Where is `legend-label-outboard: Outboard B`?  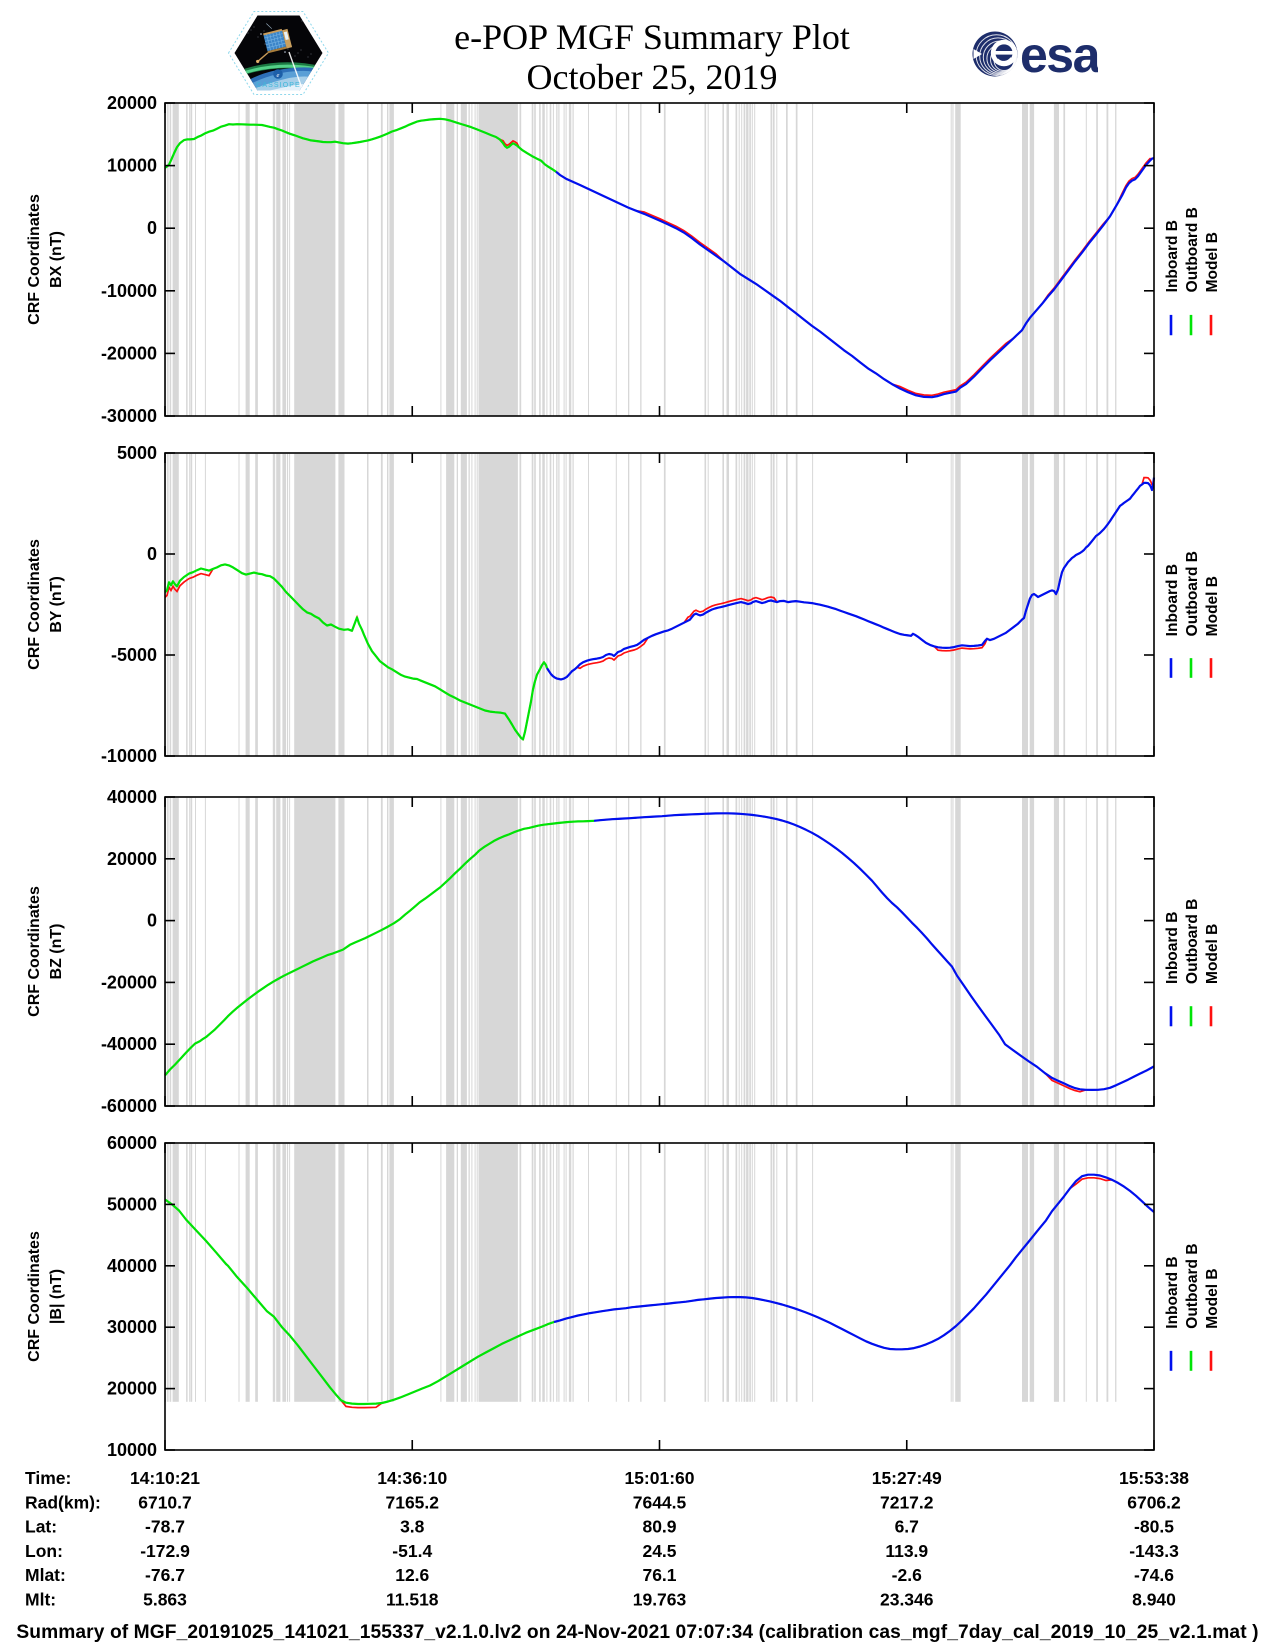 legend-label-outboard: Outboard B is located at coordinates (1192, 1285).